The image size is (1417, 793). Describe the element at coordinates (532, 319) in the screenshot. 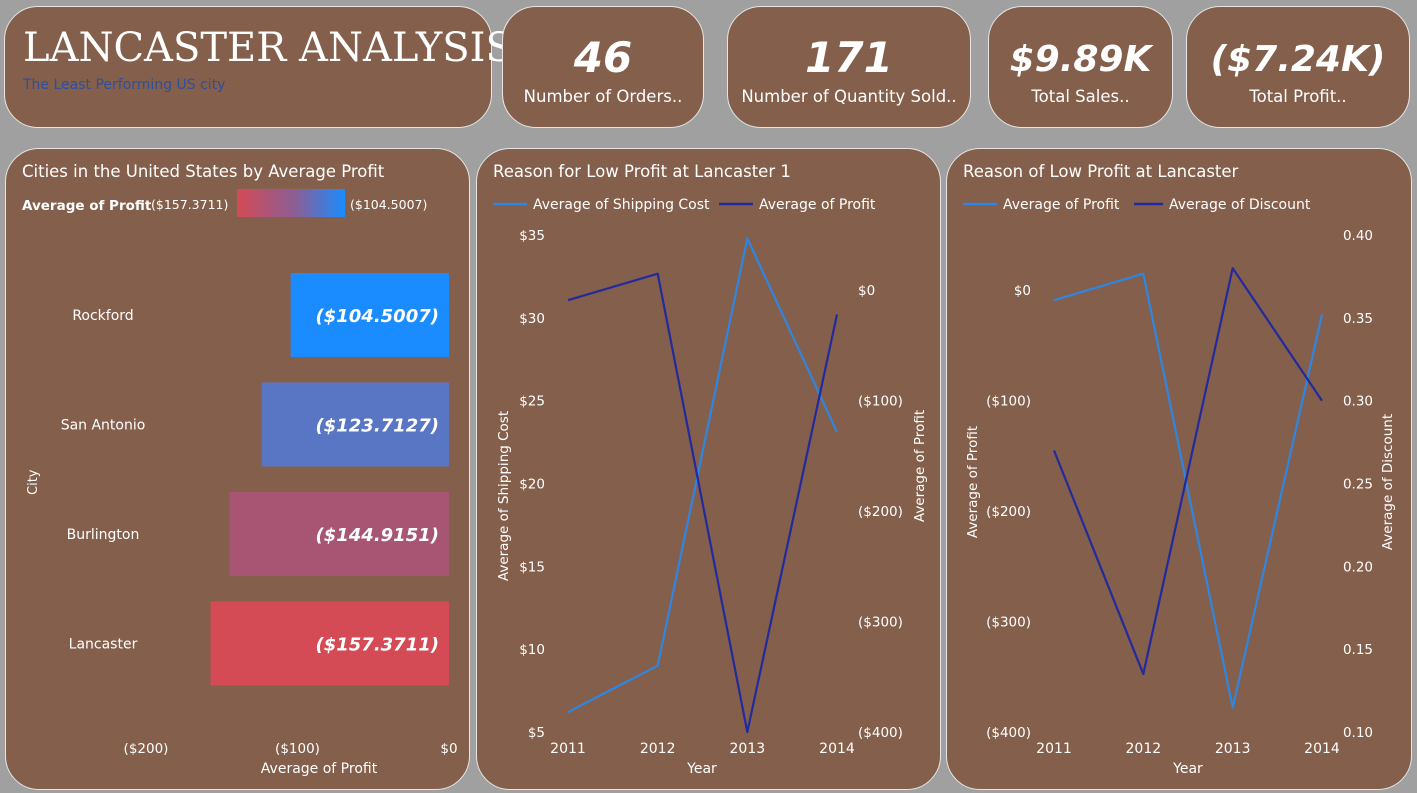

I see `y-left-tick-label: $30` at that location.